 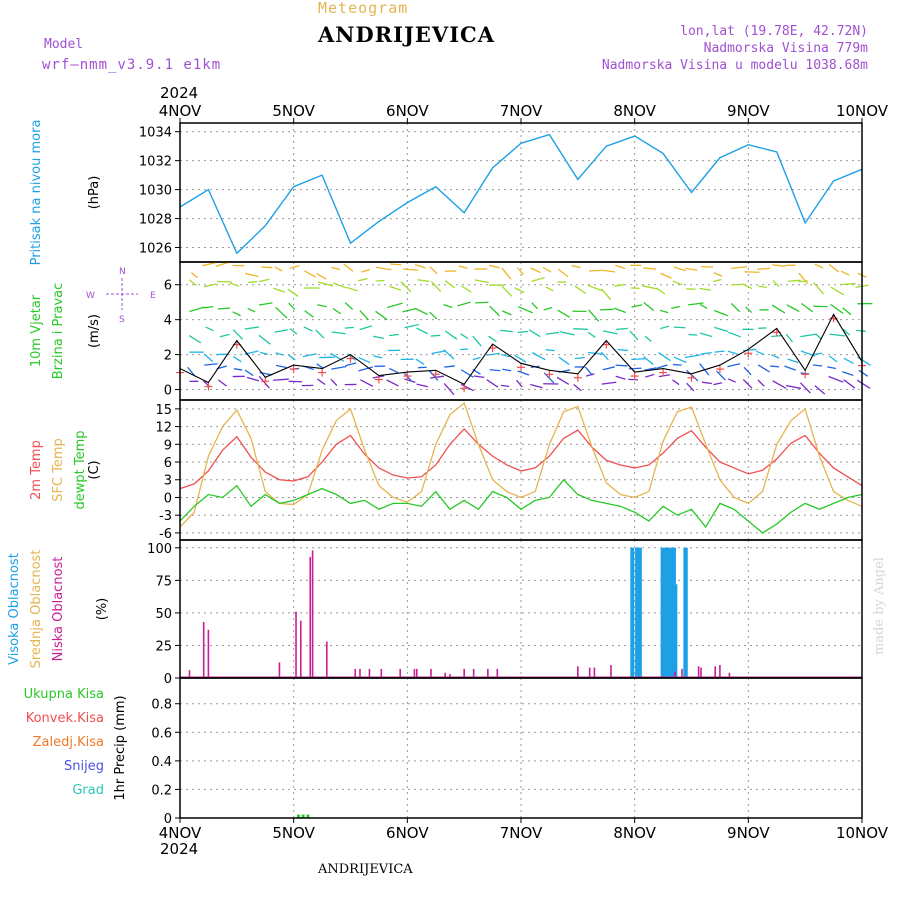 What do you see at coordinates (293, 833) in the screenshot?
I see `x-tick-label-bottom: 5NOV` at bounding box center [293, 833].